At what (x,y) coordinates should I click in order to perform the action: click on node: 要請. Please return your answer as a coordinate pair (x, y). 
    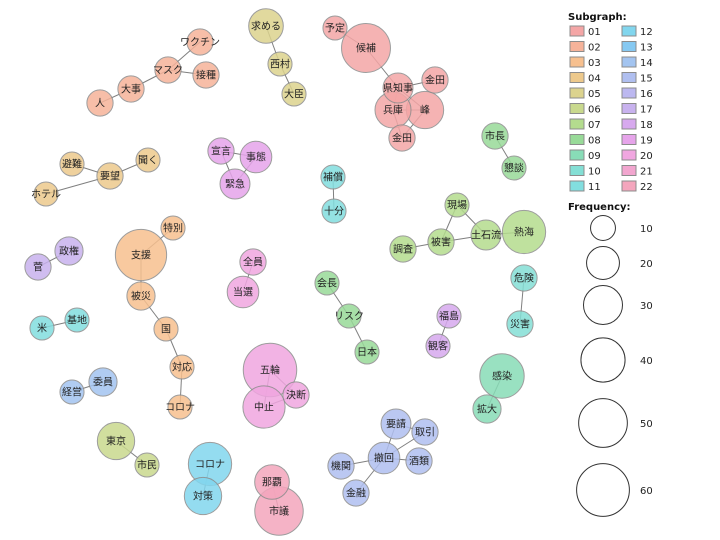
    Looking at the image, I should click on (396, 424).